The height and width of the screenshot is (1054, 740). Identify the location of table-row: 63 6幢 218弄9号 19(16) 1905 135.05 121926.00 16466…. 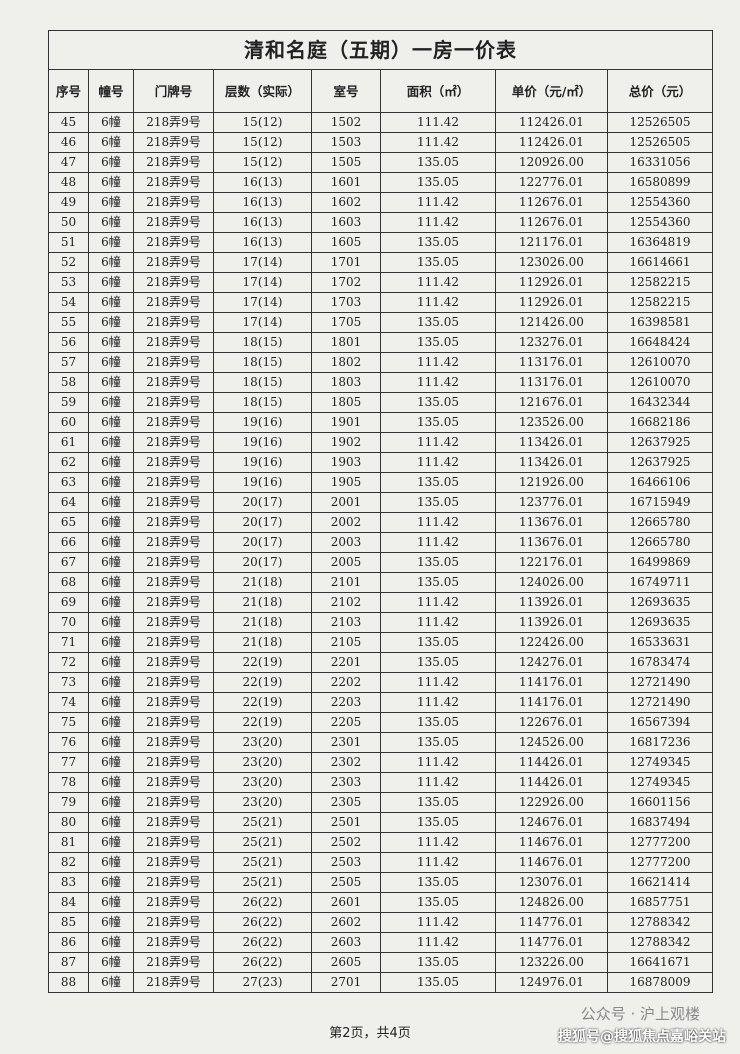
(380, 482).